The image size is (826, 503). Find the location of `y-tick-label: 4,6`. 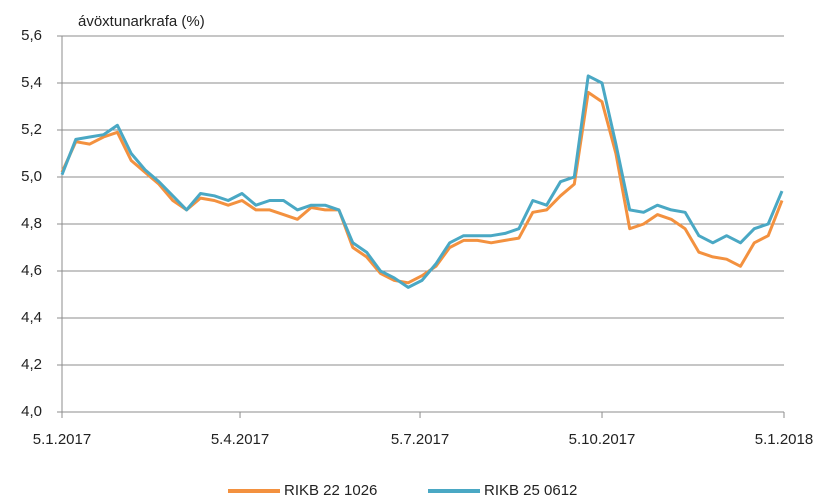

y-tick-label: 4,6 is located at coordinates (31, 270).